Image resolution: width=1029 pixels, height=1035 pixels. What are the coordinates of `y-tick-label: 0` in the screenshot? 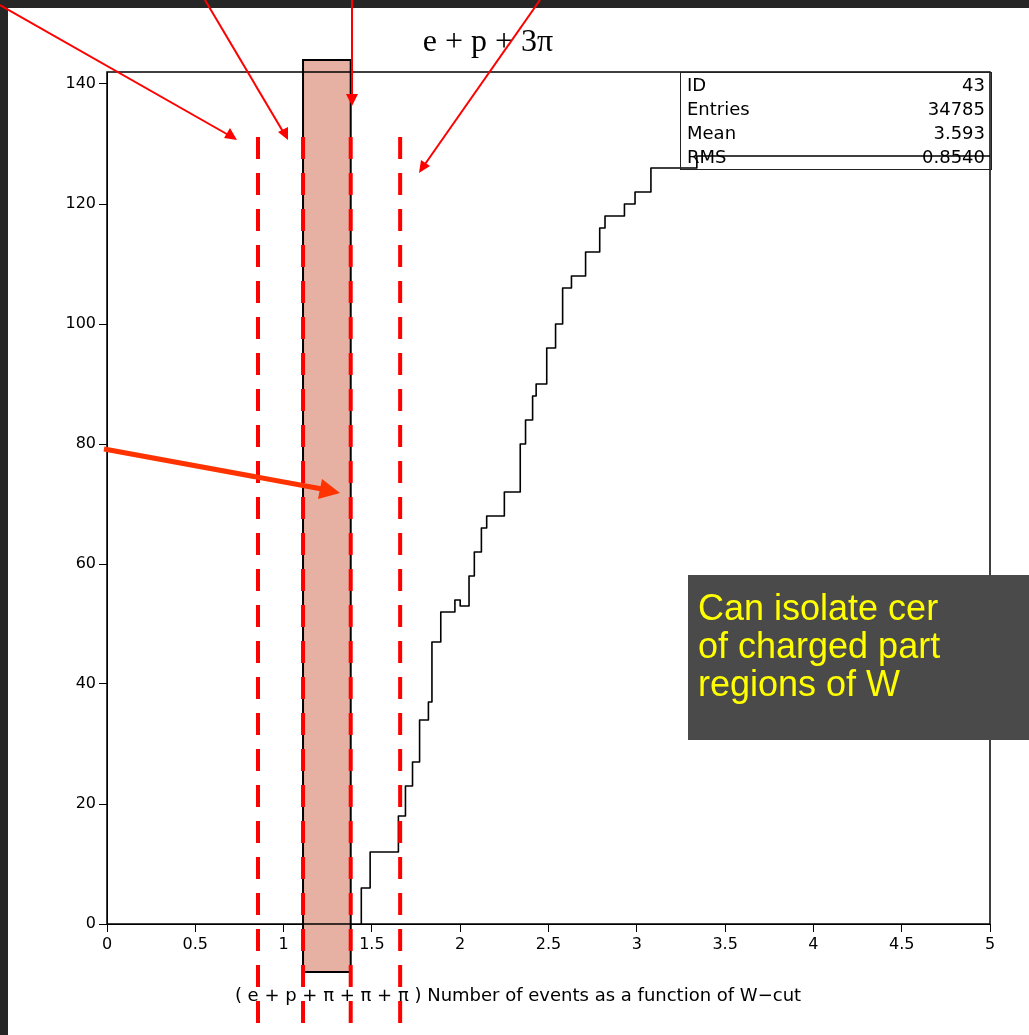 It's located at (90, 923).